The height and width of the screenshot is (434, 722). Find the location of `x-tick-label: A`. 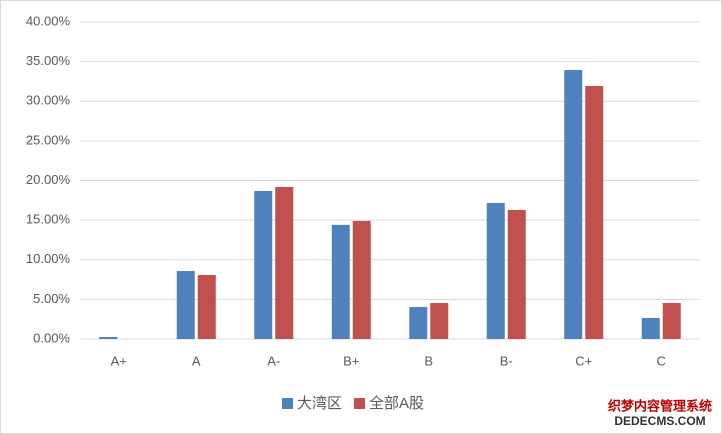

x-tick-label: A is located at coordinates (196, 360).